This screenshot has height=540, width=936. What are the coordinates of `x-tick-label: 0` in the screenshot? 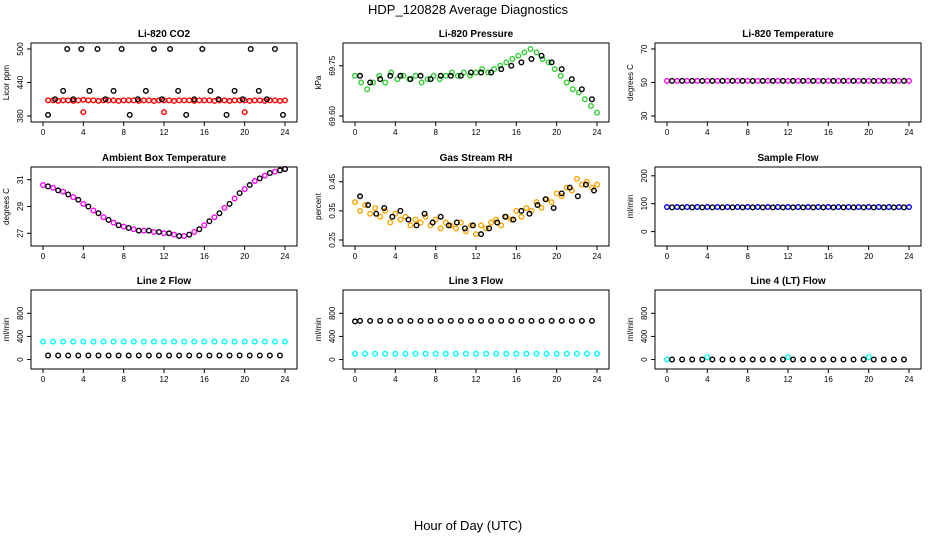 It's located at (355, 132).